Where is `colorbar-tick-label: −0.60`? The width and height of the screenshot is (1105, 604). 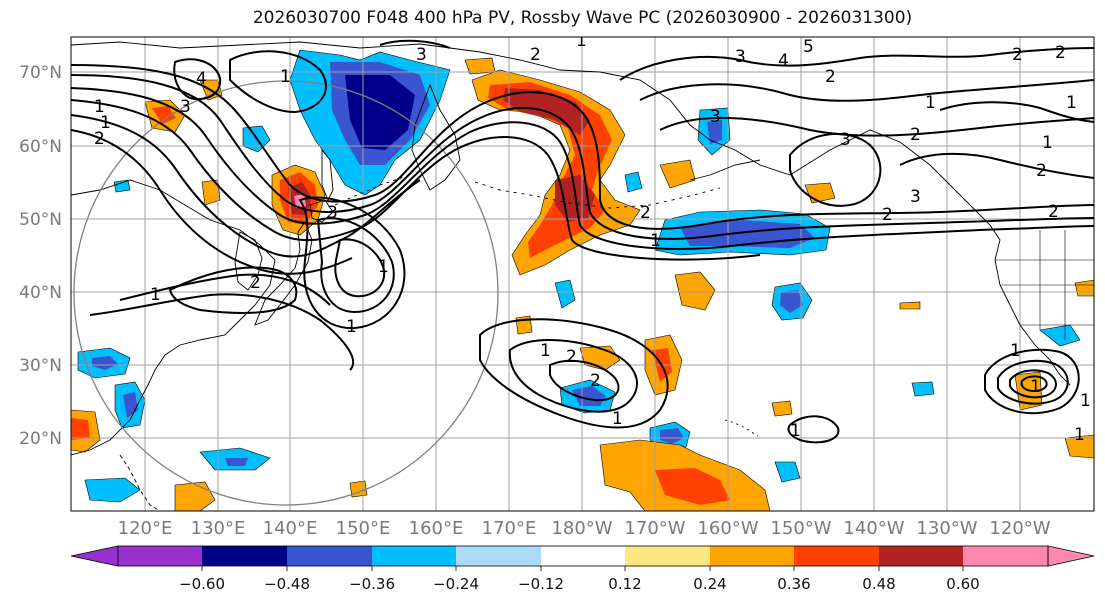
colorbar-tick-label: −0.60 is located at coordinates (202, 584).